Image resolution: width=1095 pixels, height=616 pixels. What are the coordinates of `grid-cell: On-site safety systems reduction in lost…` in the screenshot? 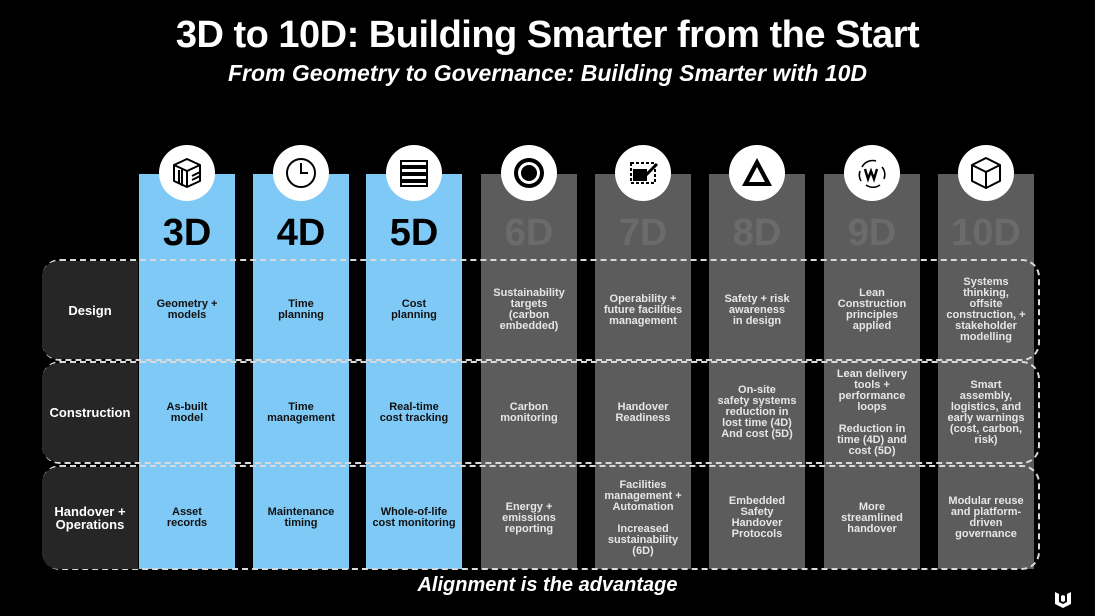 It's located at (757, 412).